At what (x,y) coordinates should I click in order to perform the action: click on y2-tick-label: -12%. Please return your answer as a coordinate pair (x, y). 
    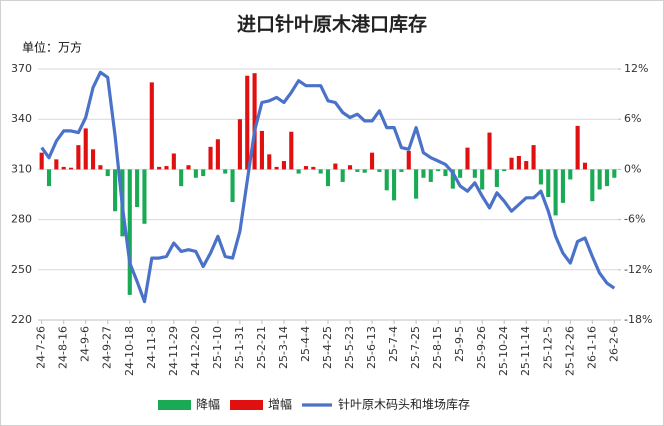
    Looking at the image, I should click on (638, 269).